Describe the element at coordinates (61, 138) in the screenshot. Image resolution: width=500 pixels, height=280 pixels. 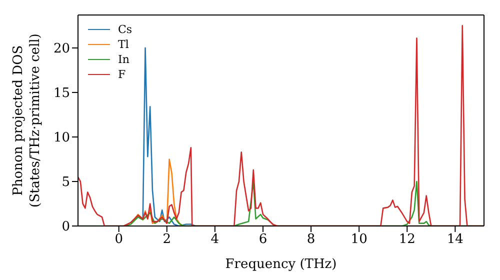
I see `y-tick-label: 10` at that location.